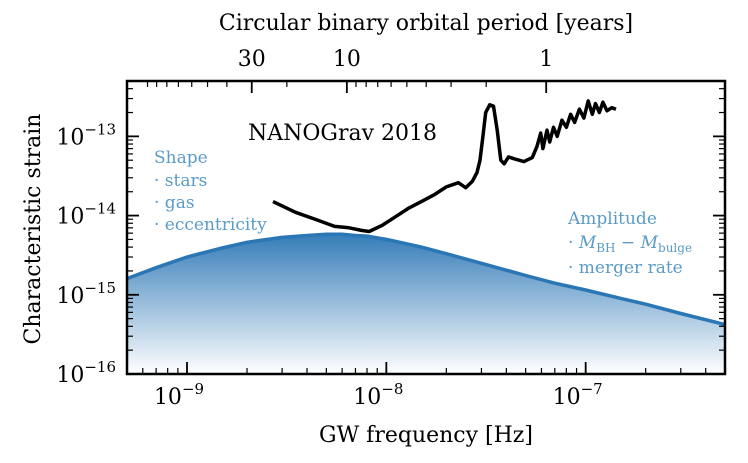  I want to click on amp-m2-sub: bulge, so click(675, 248).